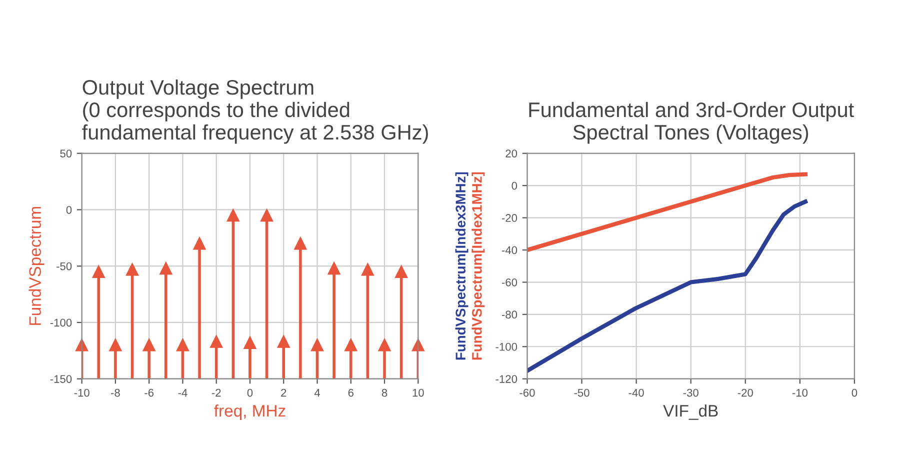 This screenshot has height=451, width=909. I want to click on x-axis-title: VIF_dB, so click(690, 412).